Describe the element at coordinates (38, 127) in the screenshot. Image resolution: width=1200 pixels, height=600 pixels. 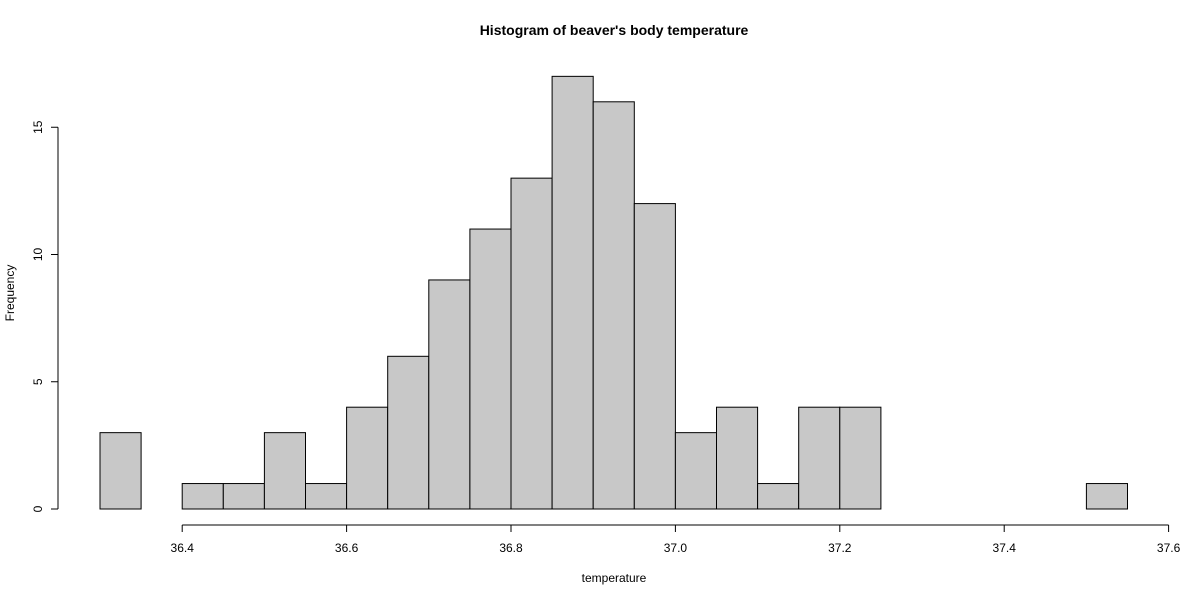
I see `y-tick-label: 15` at that location.